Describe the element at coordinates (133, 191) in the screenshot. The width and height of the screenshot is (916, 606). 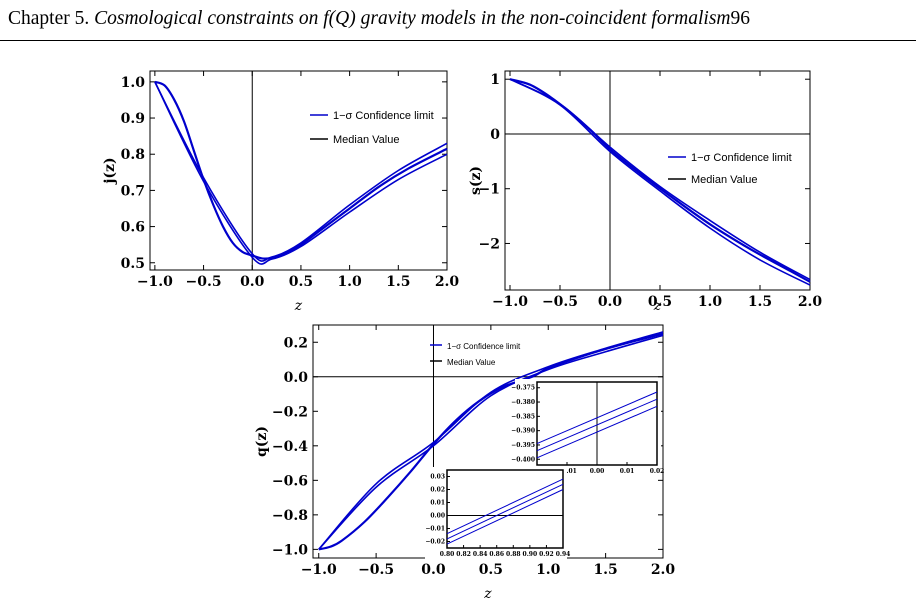
I see `y-tick-label: 0.7` at that location.